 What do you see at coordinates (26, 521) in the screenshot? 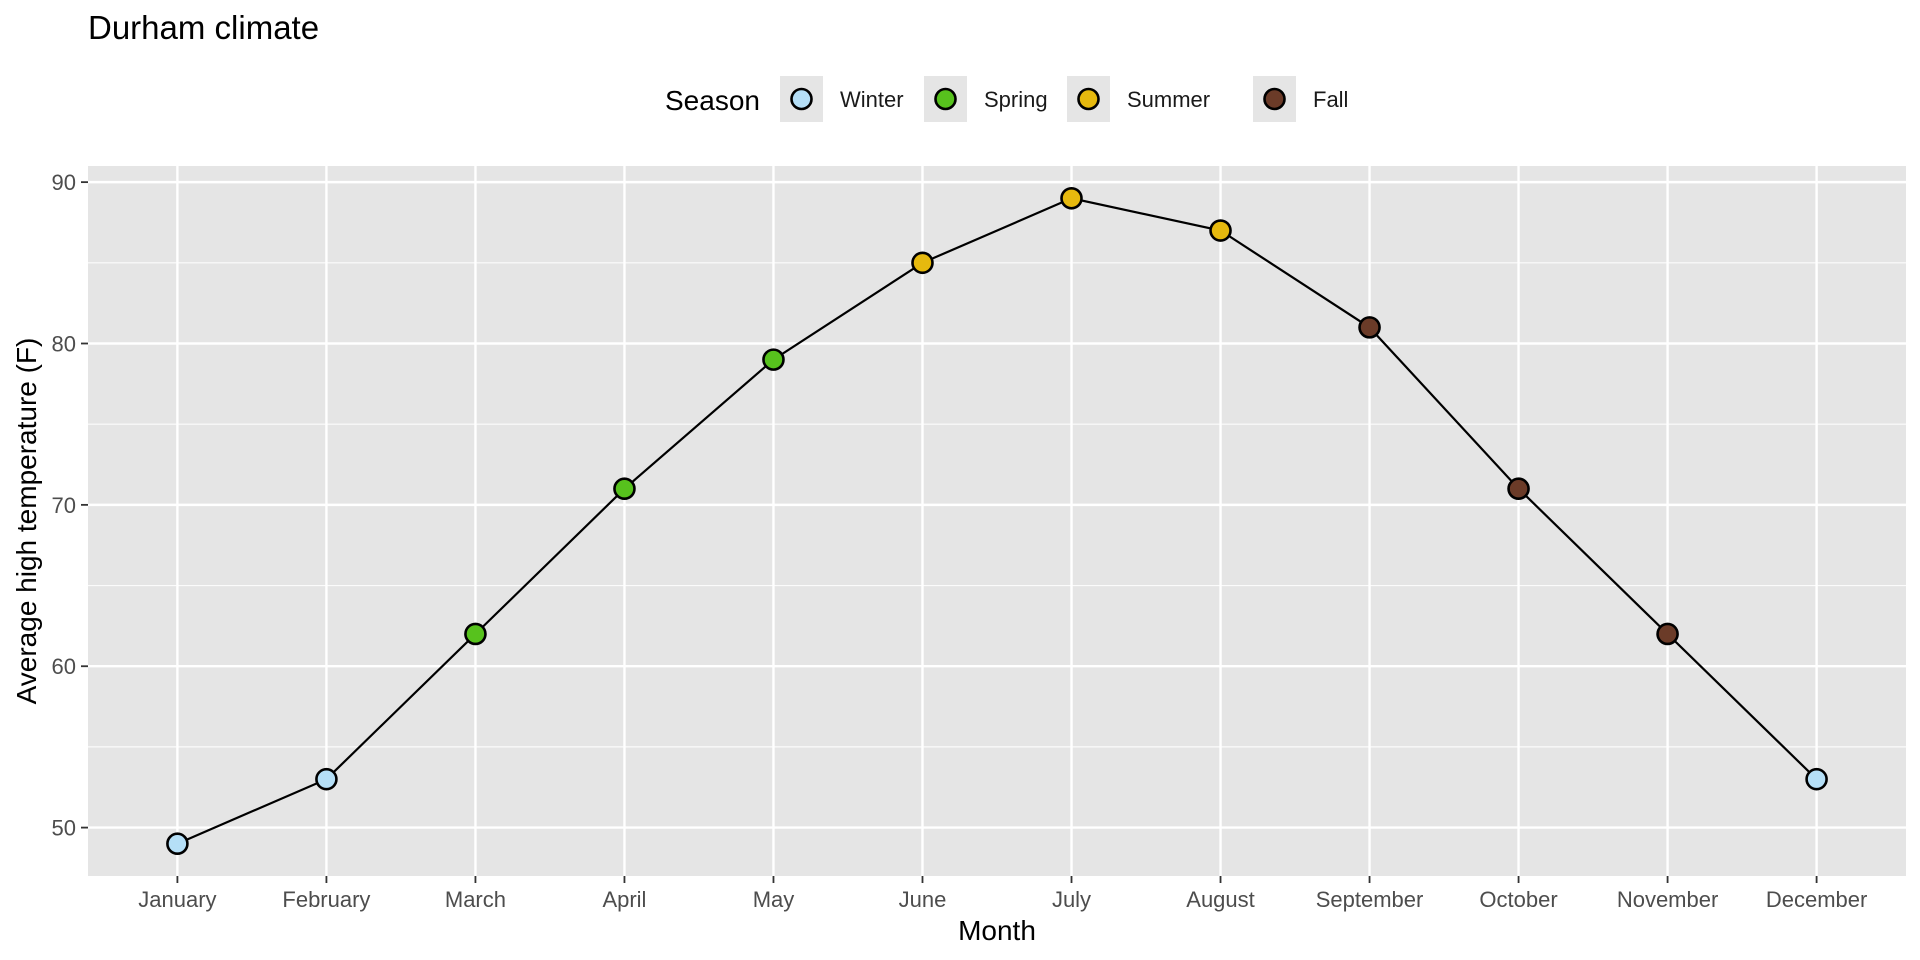
I see `y-axis-title: Average high temperature (F)` at bounding box center [26, 521].